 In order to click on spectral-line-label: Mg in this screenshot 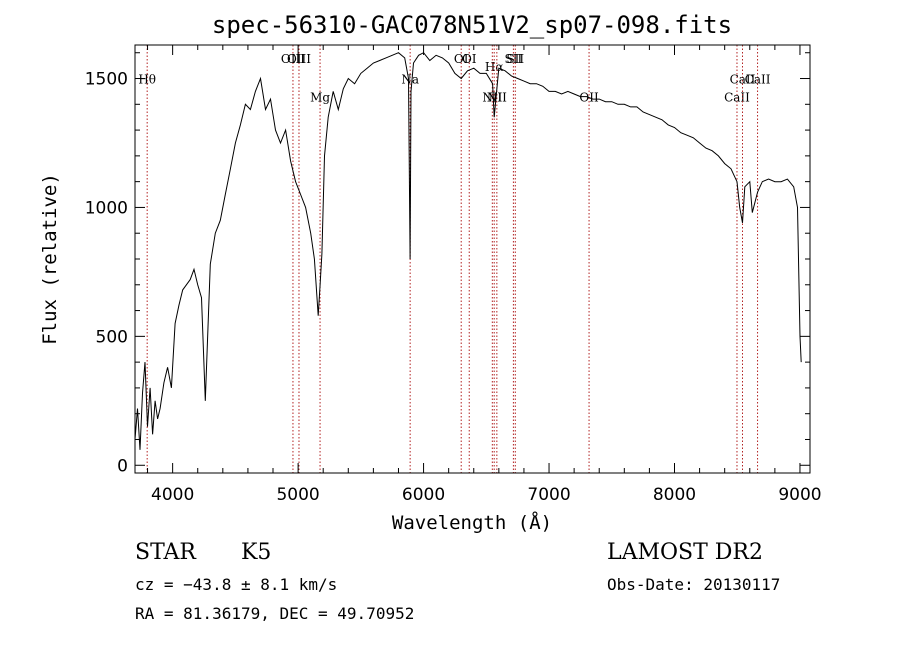, I will do `click(320, 98)`.